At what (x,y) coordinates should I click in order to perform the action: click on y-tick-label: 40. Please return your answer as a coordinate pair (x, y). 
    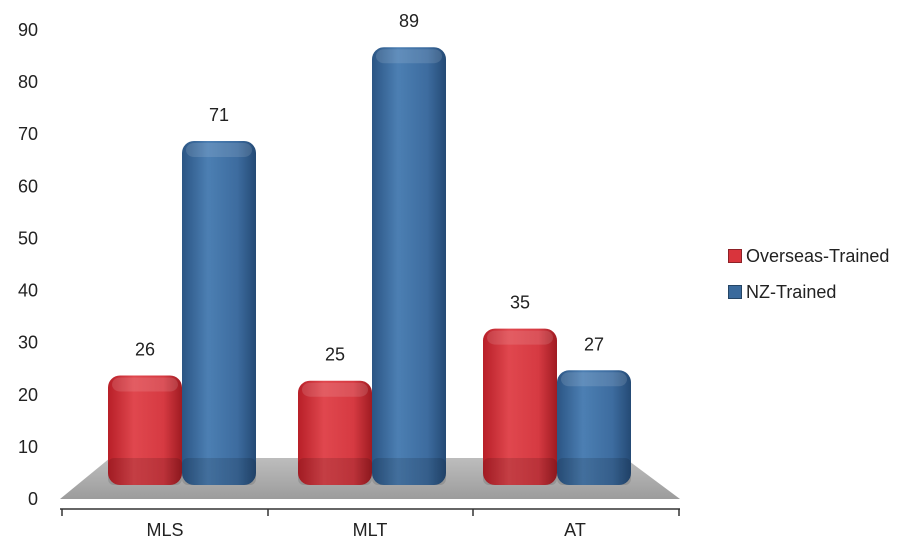
    Looking at the image, I should click on (28, 291).